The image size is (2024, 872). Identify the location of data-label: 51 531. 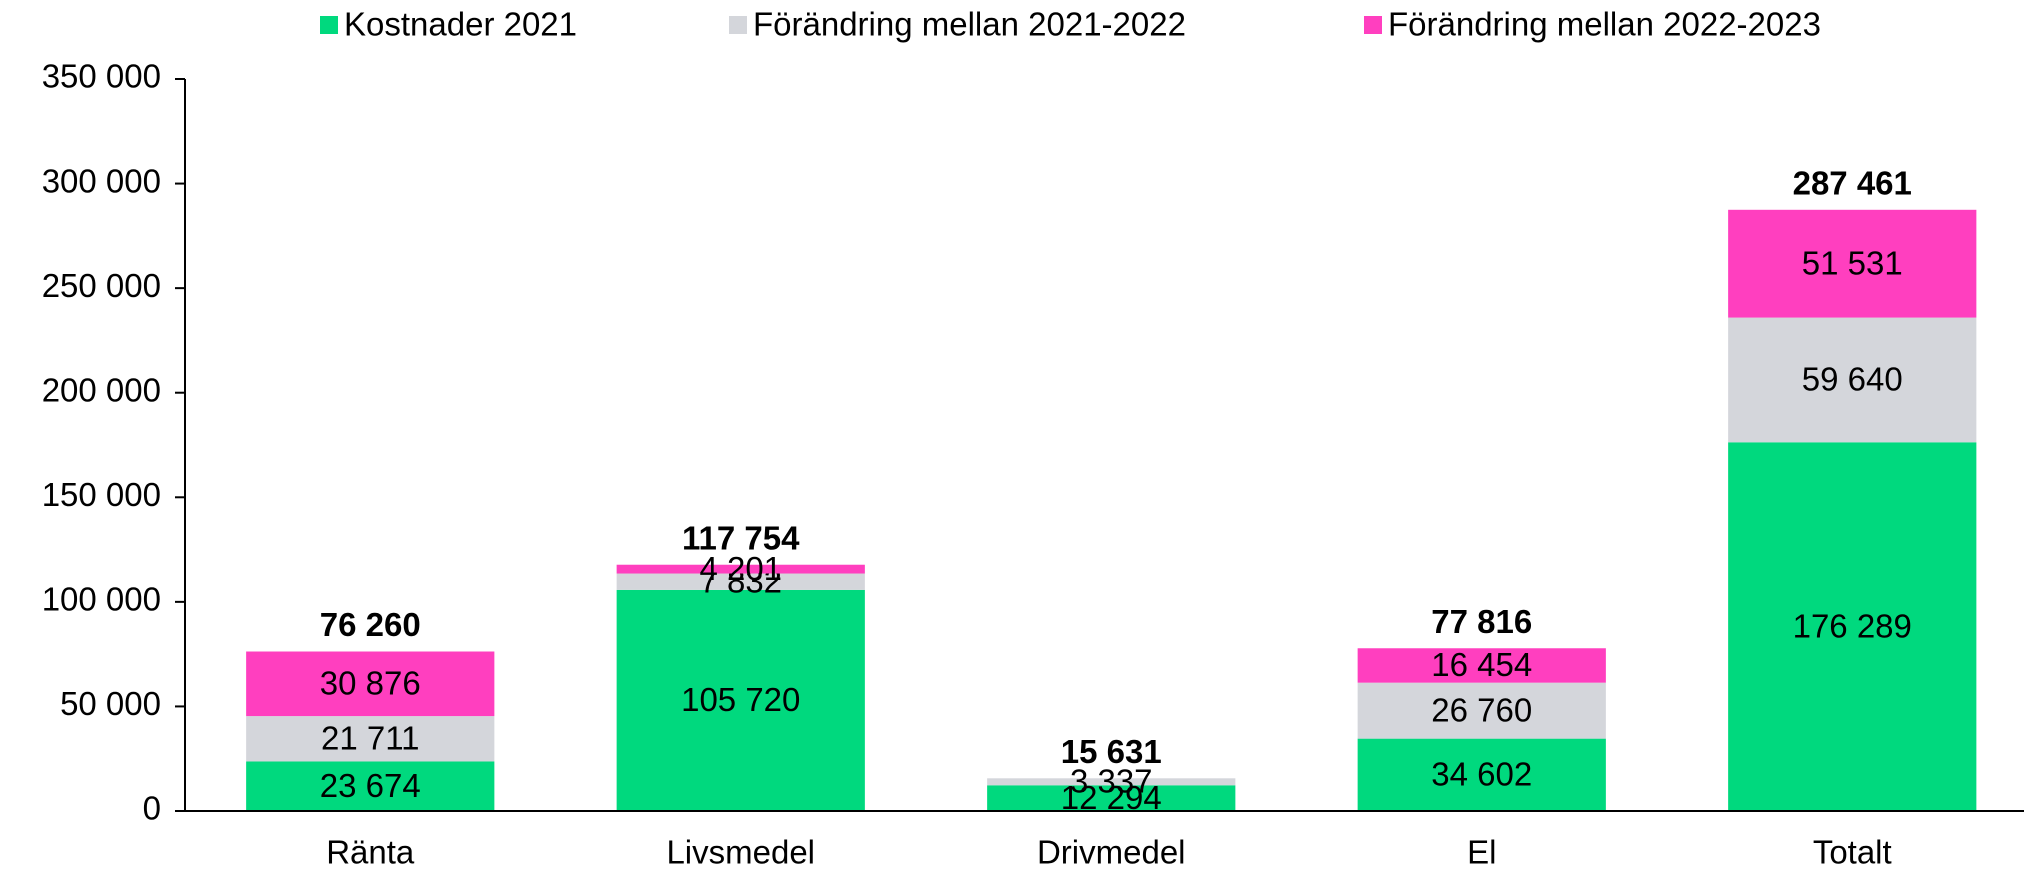
(1852, 262).